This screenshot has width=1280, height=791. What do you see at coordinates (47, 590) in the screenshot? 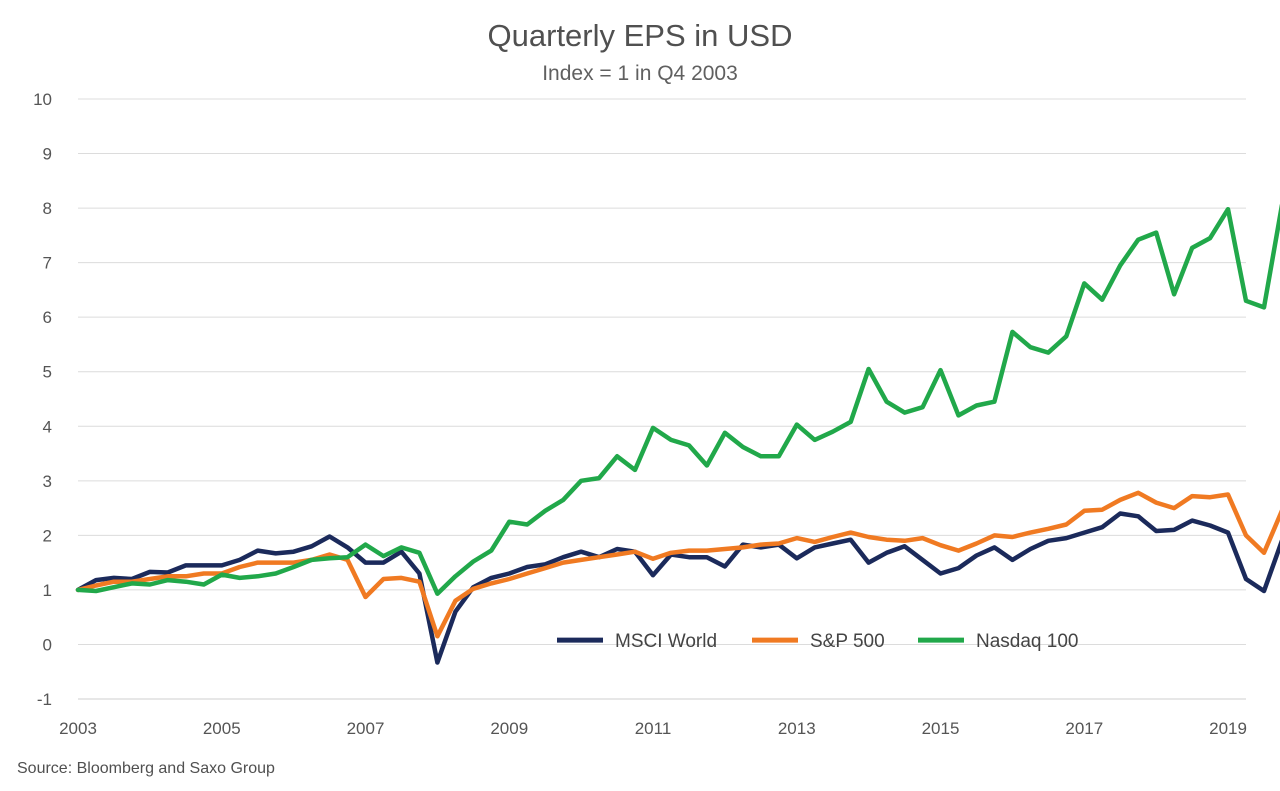
I see `y-tick-label: 1` at bounding box center [47, 590].